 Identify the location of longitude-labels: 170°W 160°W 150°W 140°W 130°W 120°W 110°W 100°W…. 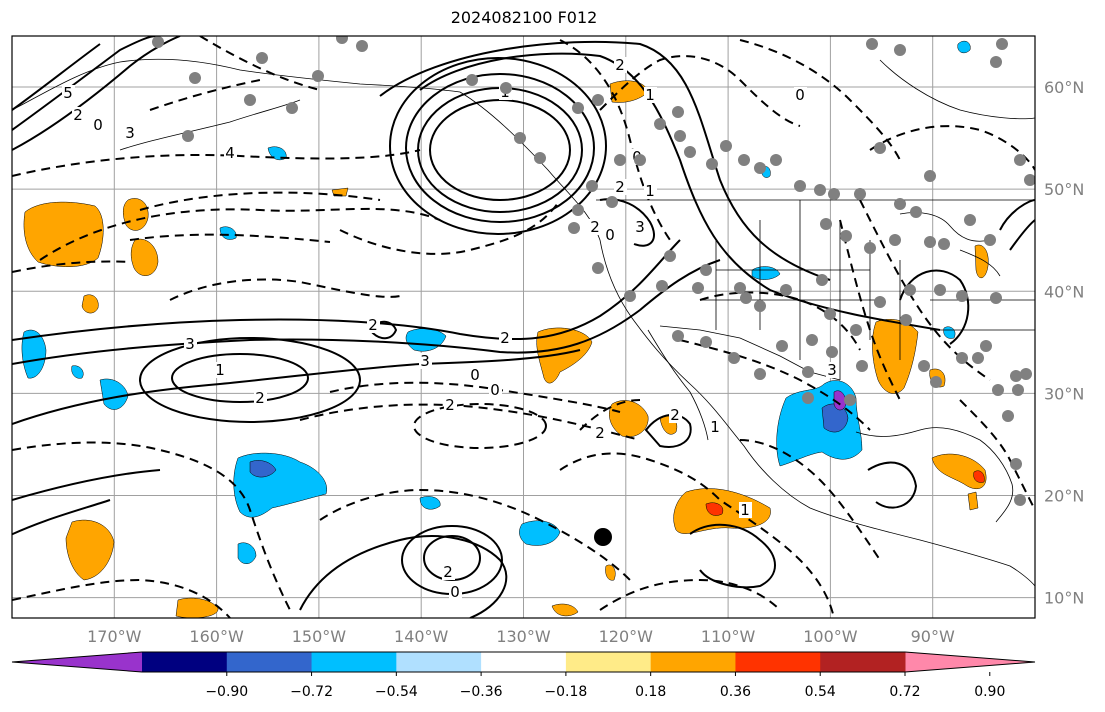
(521, 636).